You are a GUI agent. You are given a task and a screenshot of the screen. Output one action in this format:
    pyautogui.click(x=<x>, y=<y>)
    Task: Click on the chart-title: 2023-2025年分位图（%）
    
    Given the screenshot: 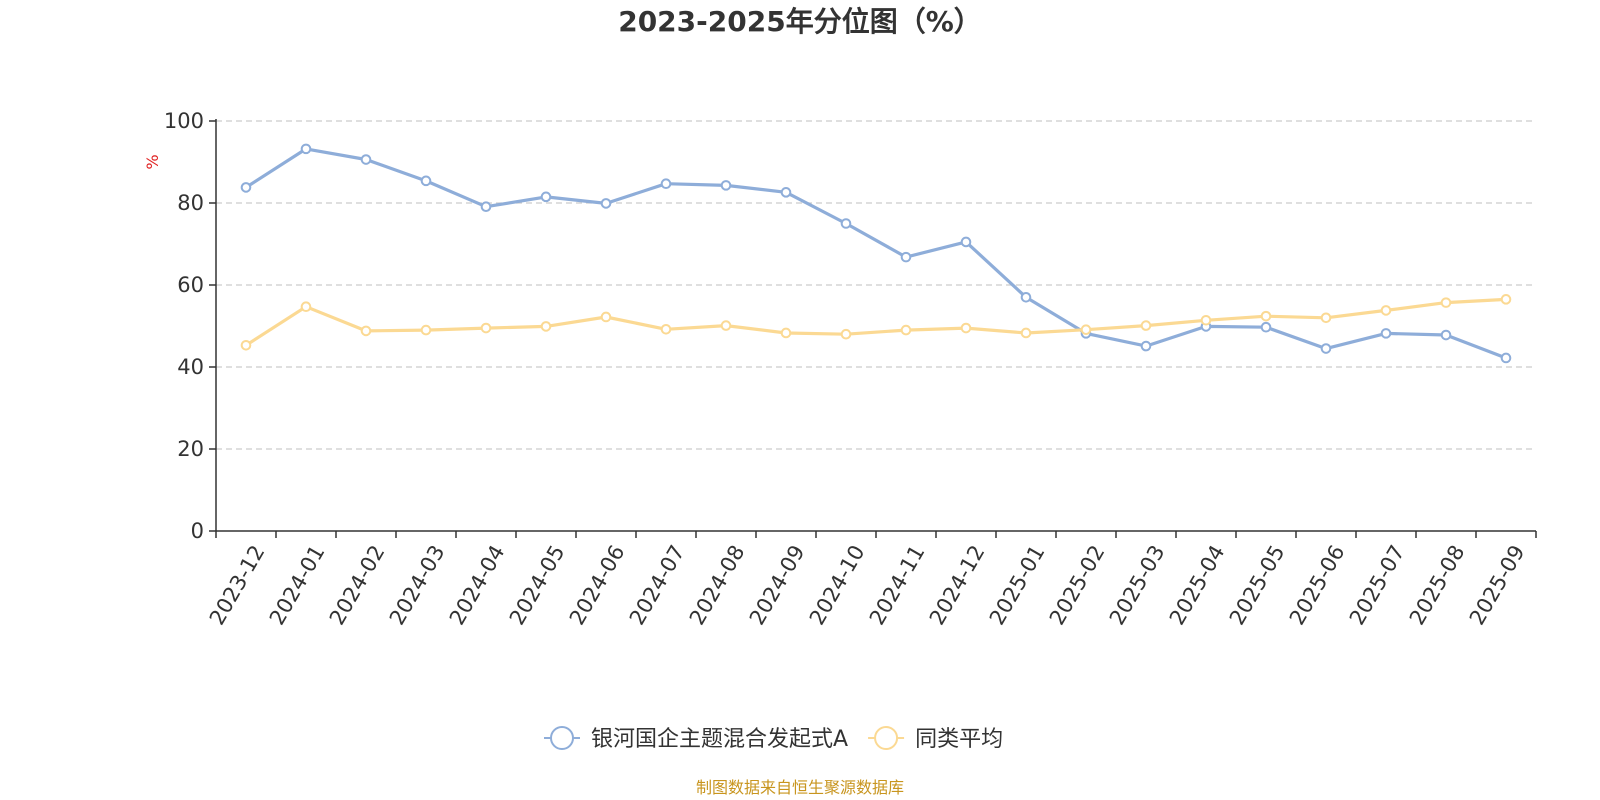 What is the action you would take?
    pyautogui.click(x=800, y=21)
    